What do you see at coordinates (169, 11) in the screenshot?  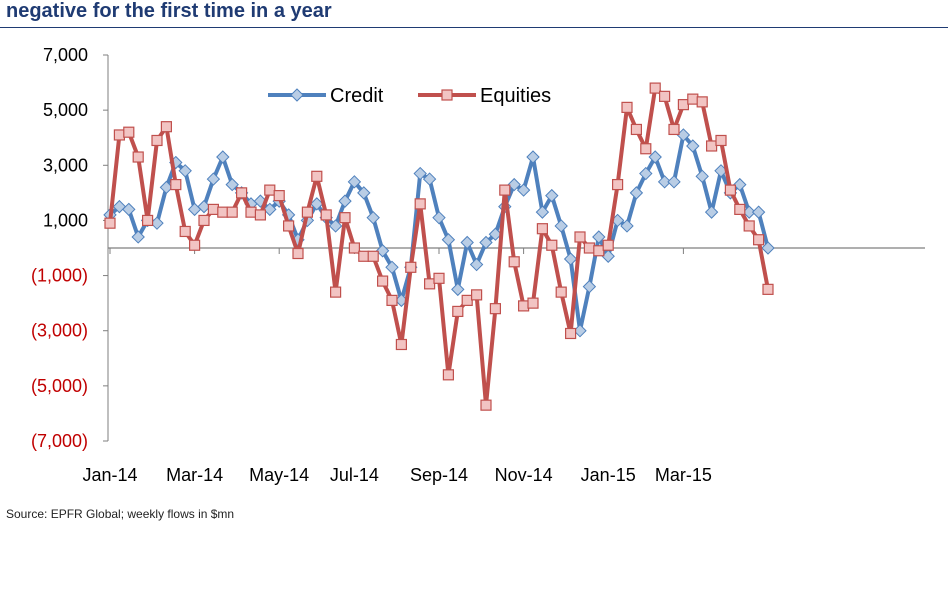 I see `chart-title: negative for the first time in a year` at bounding box center [169, 11].